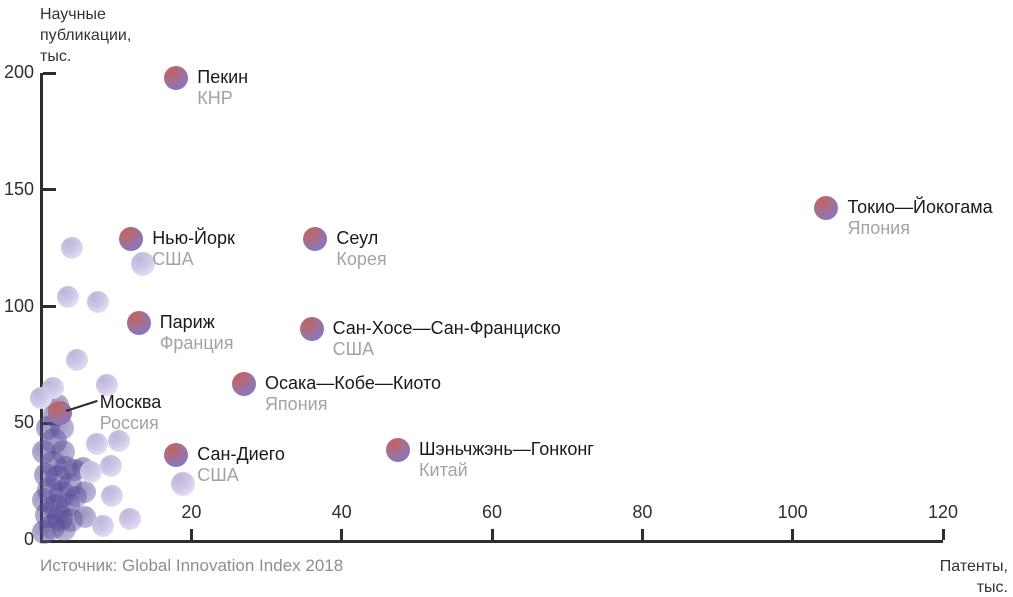 Image resolution: width=1013 pixels, height=597 pixels. I want to click on x-axis-title-line: тыс., so click(992, 587).